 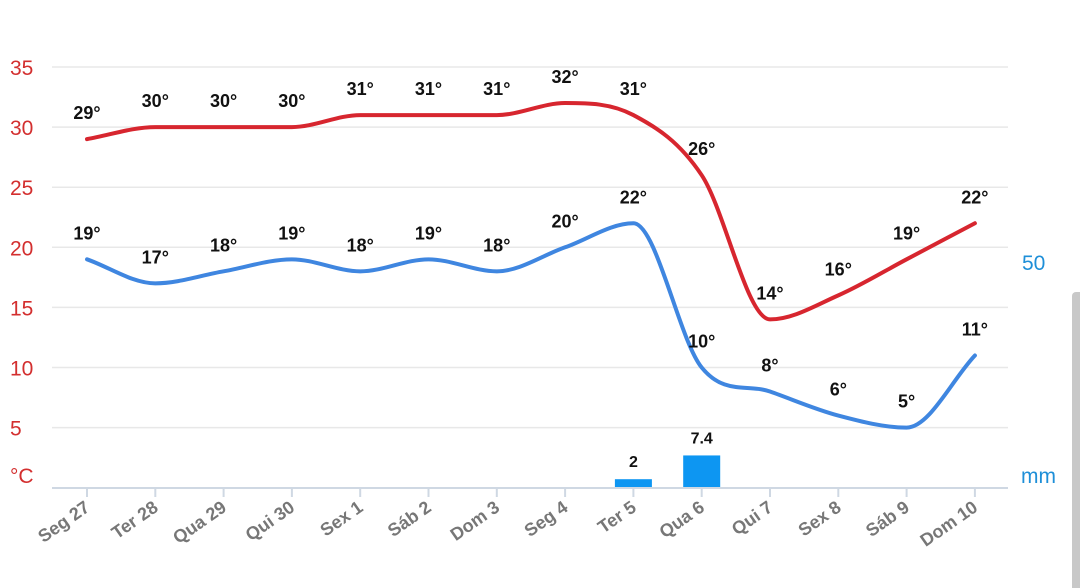 I want to click on data-label-min: 11°, so click(x=975, y=329).